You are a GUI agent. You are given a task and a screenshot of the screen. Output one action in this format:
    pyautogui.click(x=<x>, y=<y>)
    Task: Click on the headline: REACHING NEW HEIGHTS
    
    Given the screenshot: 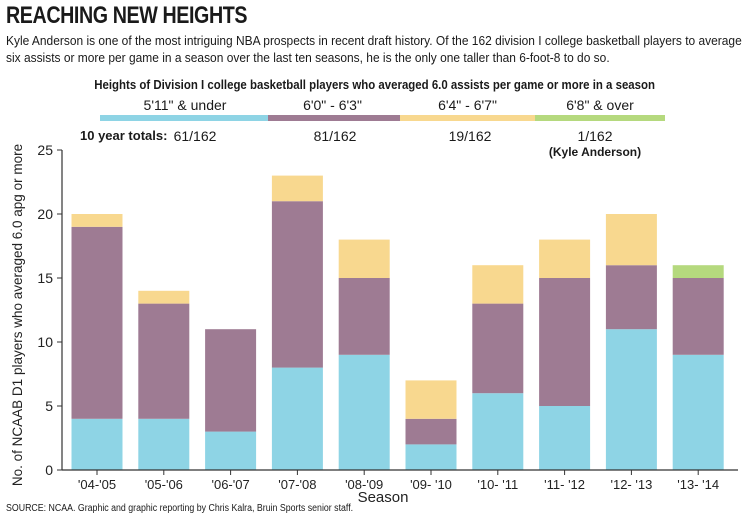 What is the action you would take?
    pyautogui.click(x=127, y=15)
    